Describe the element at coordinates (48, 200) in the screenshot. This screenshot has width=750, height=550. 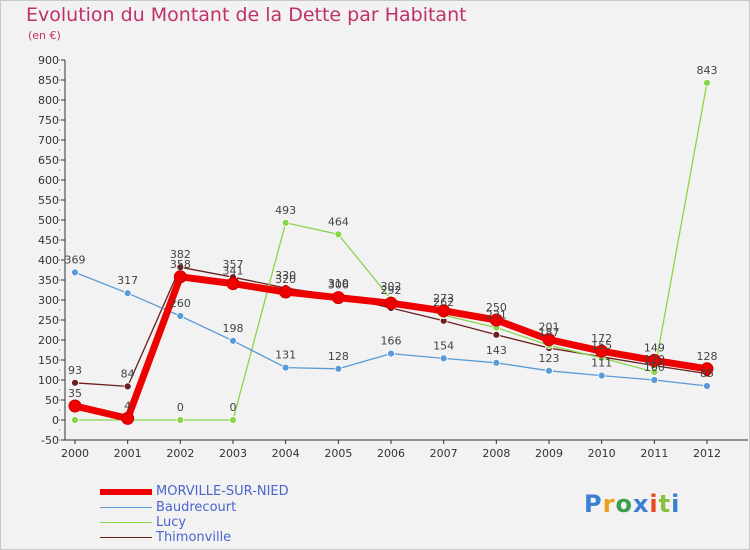
I see `y-tick-label: 550` at that location.